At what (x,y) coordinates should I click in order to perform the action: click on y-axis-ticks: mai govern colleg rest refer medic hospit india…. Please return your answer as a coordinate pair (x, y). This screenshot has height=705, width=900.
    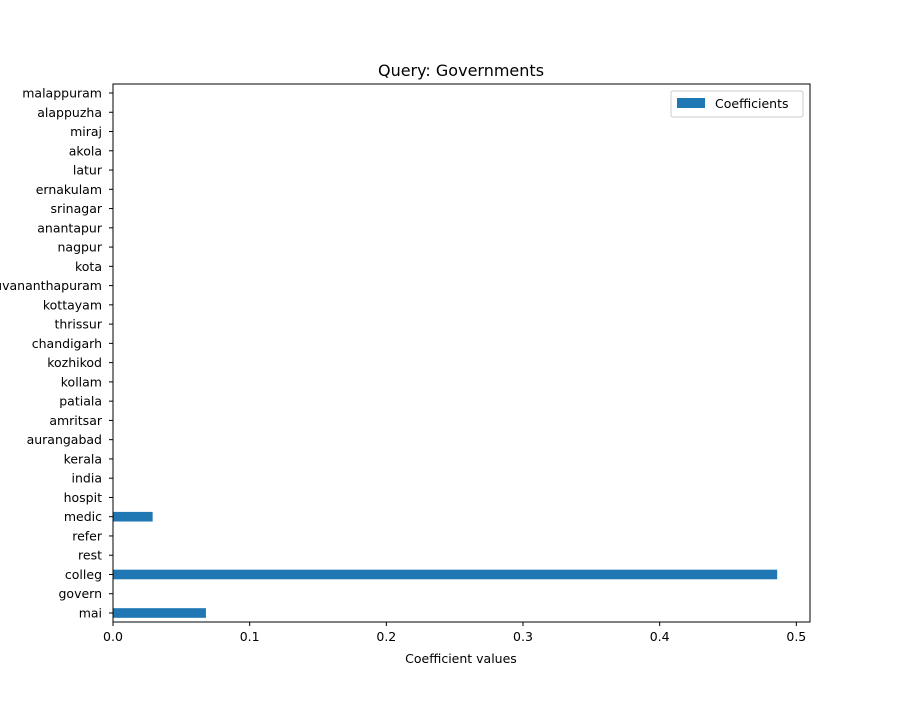
    Looking at the image, I should click on (56, 353).